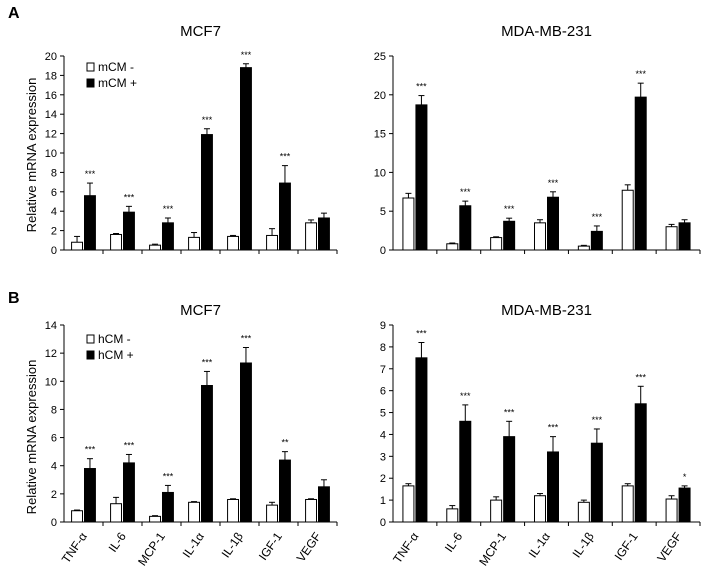 The height and width of the screenshot is (578, 712). Describe the element at coordinates (117, 83) in the screenshot. I see `legend-a-label-plus: mCM +` at that location.